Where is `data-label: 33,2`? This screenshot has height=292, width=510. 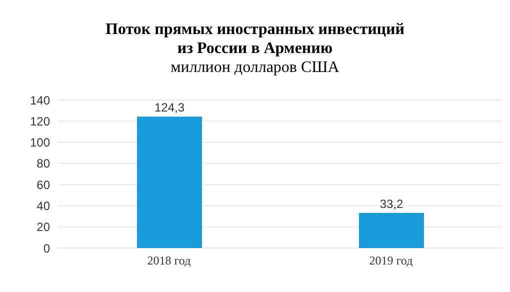
data-label: 33,2 is located at coordinates (392, 203).